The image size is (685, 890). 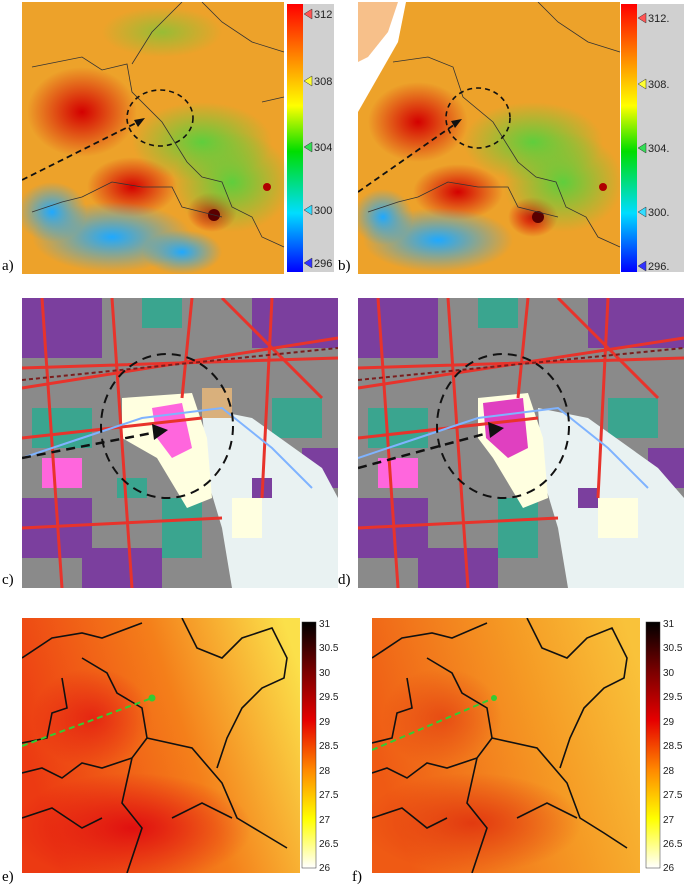 I want to click on legend-tick: 304, so click(x=323, y=148).